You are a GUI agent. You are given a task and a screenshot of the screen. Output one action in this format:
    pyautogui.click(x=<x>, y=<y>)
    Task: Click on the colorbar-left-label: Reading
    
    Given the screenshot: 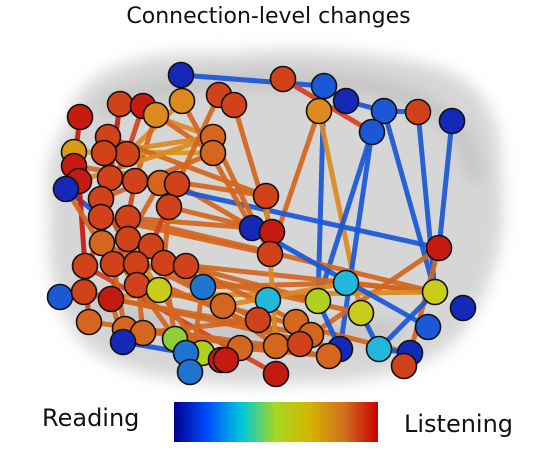 What is the action you would take?
    pyautogui.click(x=91, y=418)
    